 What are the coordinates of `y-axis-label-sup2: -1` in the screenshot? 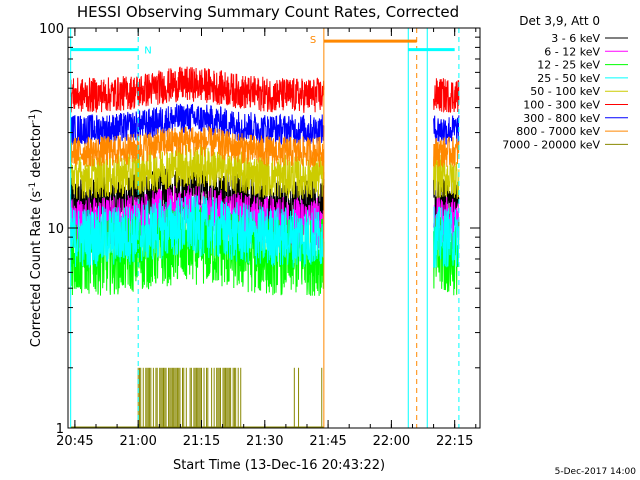 It's located at (33, 118).